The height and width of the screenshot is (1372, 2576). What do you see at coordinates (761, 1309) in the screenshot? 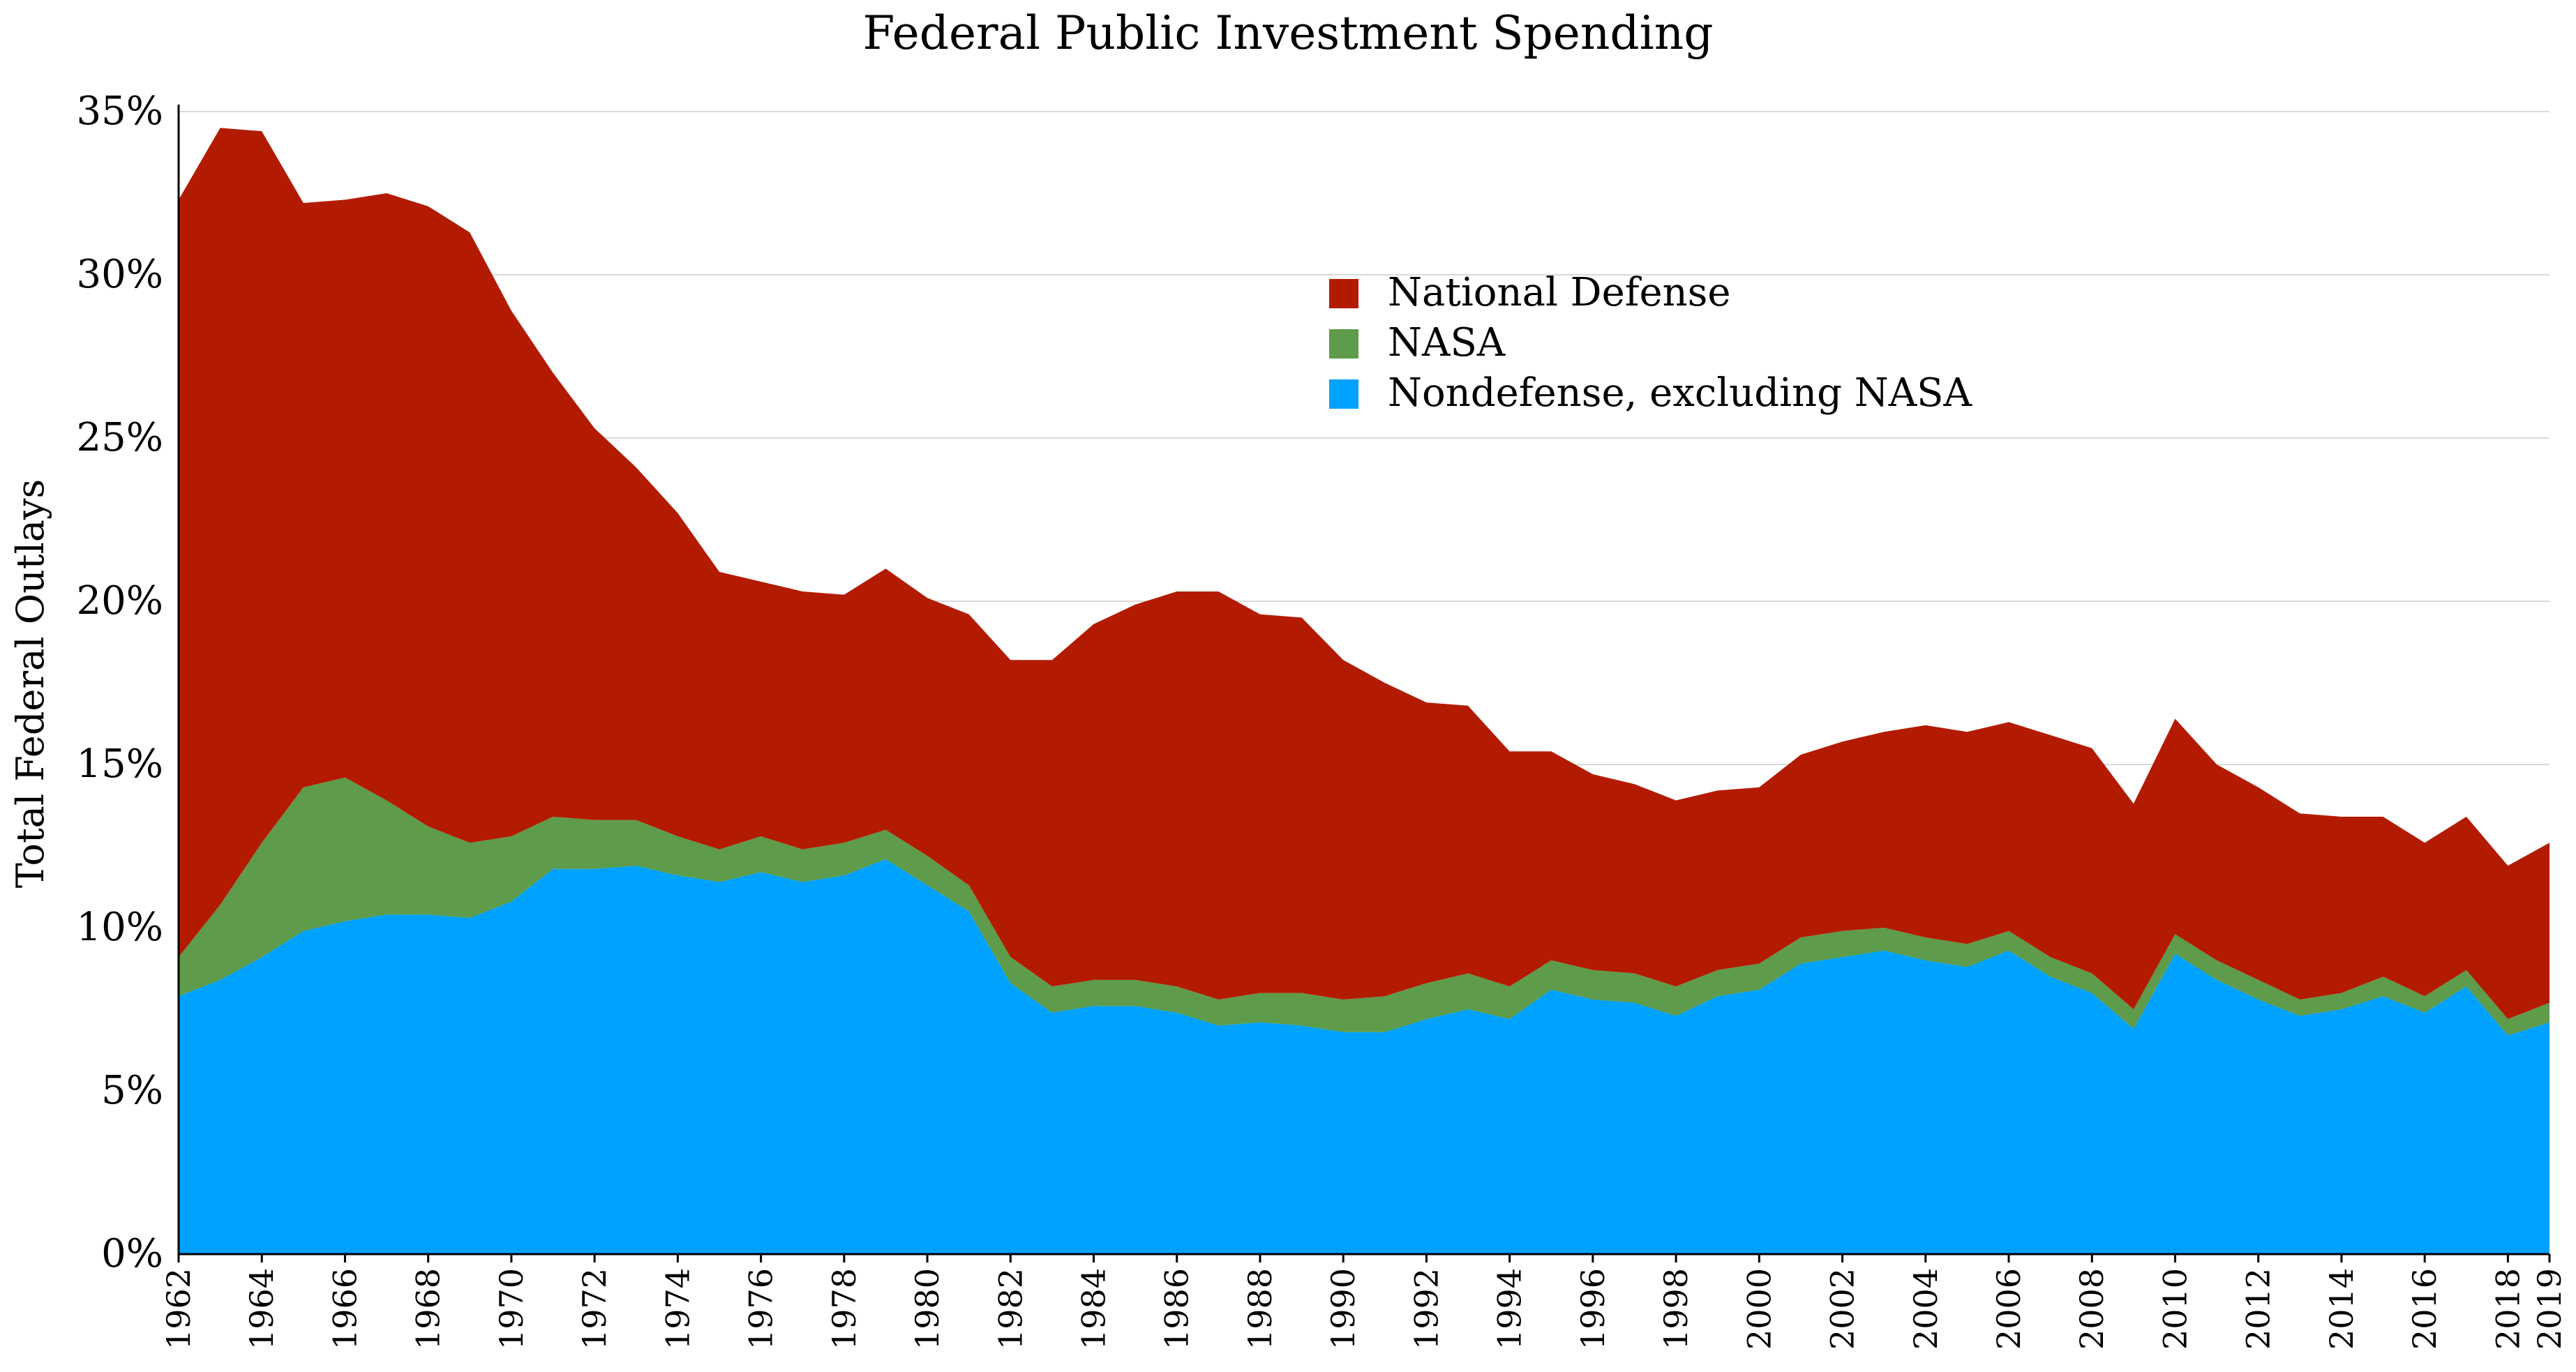
I see `x-tick-label: 1976` at bounding box center [761, 1309].